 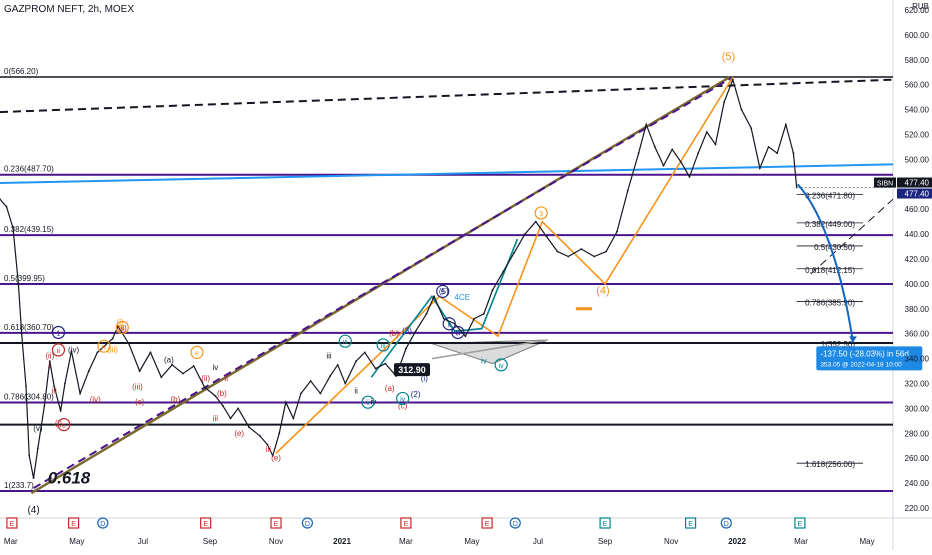 I want to click on wave-label: 4CE, so click(x=462, y=297).